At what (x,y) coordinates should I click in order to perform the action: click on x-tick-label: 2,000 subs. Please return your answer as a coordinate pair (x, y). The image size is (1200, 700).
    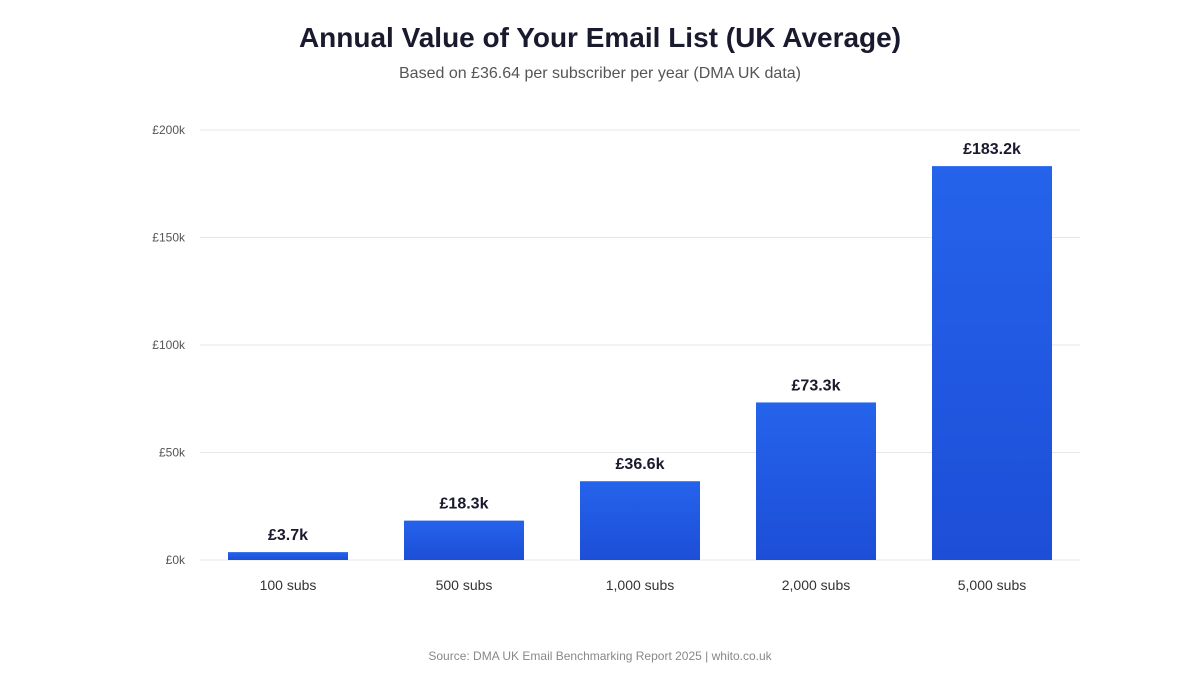
    Looking at the image, I should click on (816, 585).